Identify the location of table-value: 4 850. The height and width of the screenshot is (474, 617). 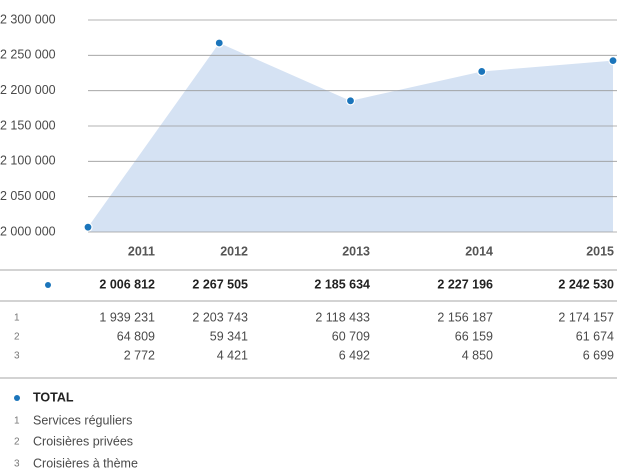
(477, 355).